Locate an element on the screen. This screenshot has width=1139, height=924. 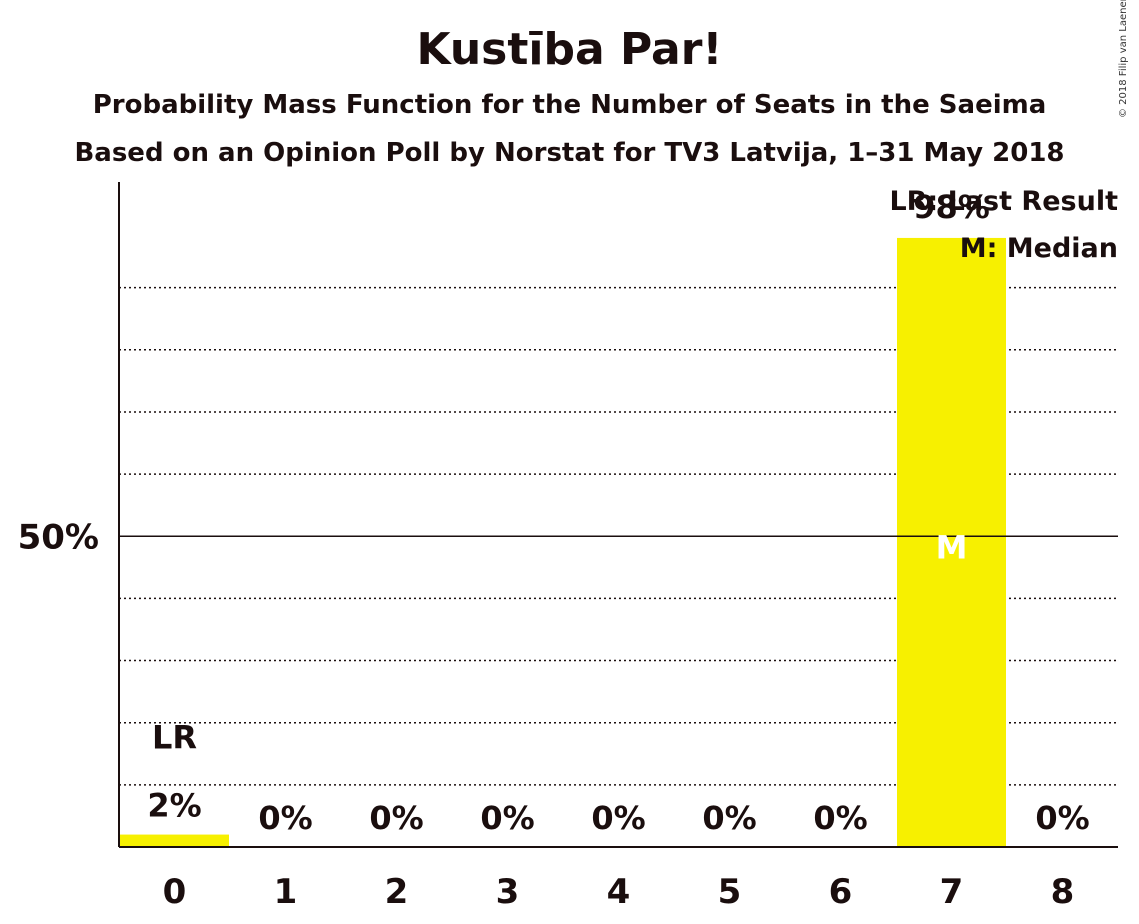
x-tick-label: 4 is located at coordinates (619, 892).